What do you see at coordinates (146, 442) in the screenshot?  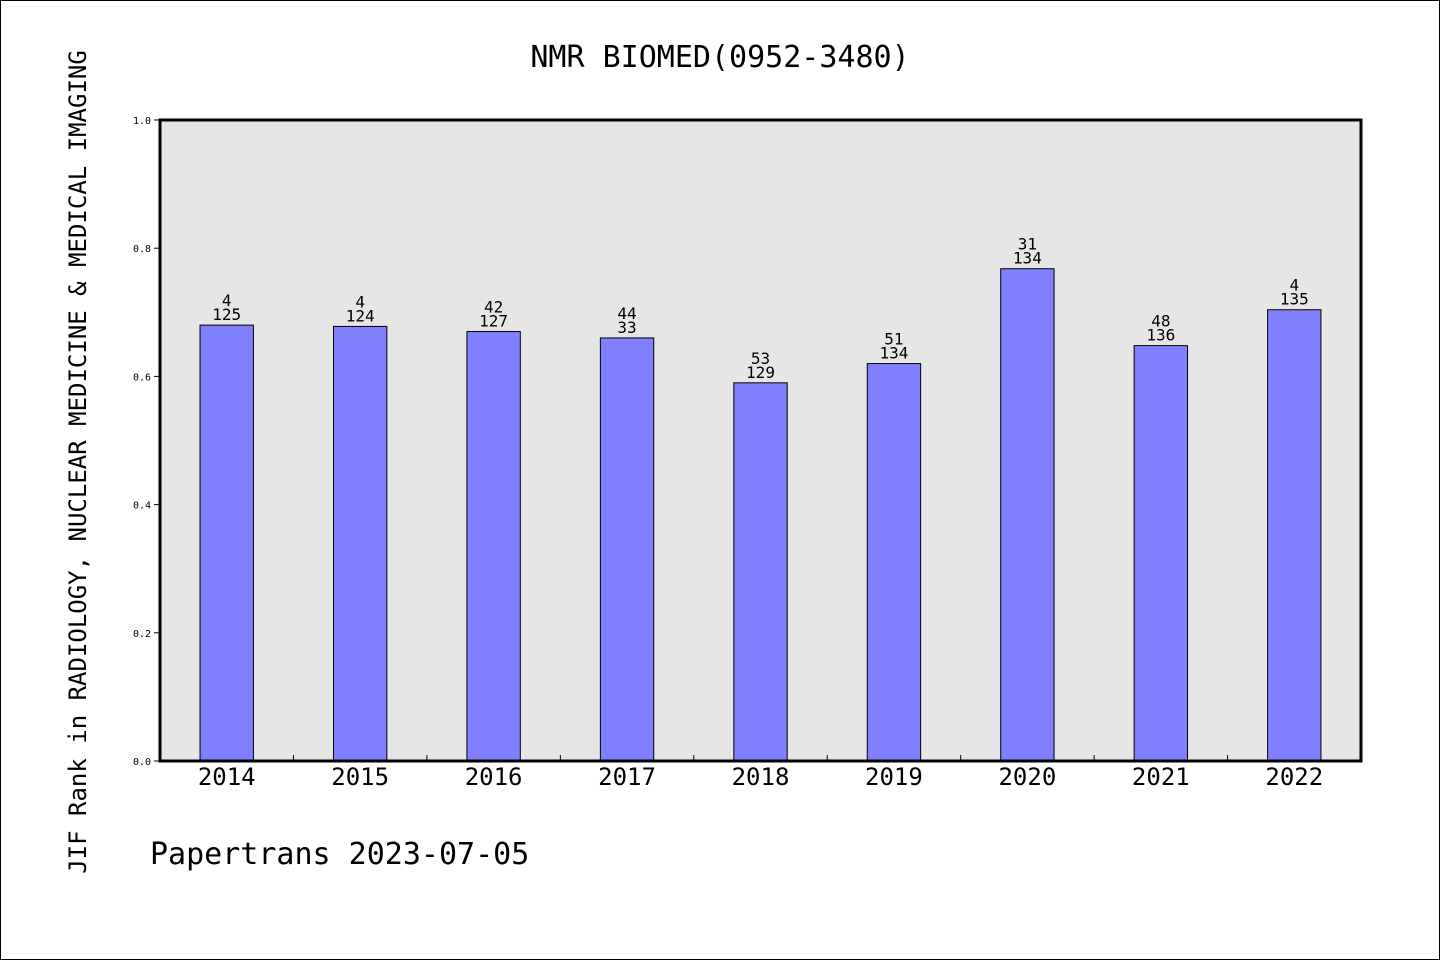 I see `y-axis: 0.0 0.2 0.4 0.6 0.8 1.0` at bounding box center [146, 442].